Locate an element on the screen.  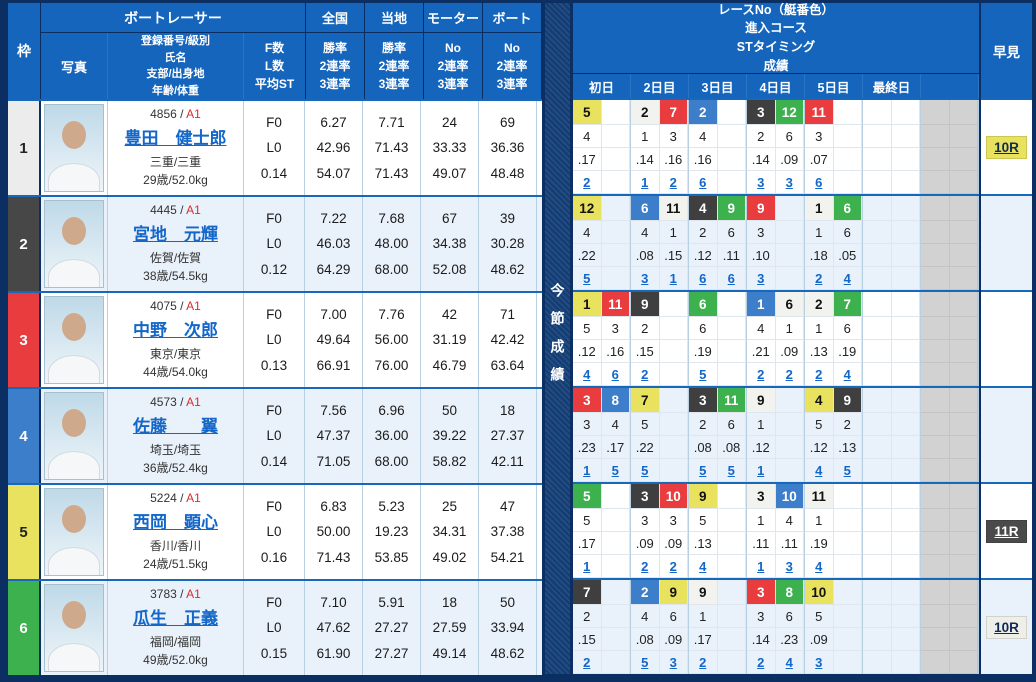
result-cell: 5 is located at coordinates (615, 470).